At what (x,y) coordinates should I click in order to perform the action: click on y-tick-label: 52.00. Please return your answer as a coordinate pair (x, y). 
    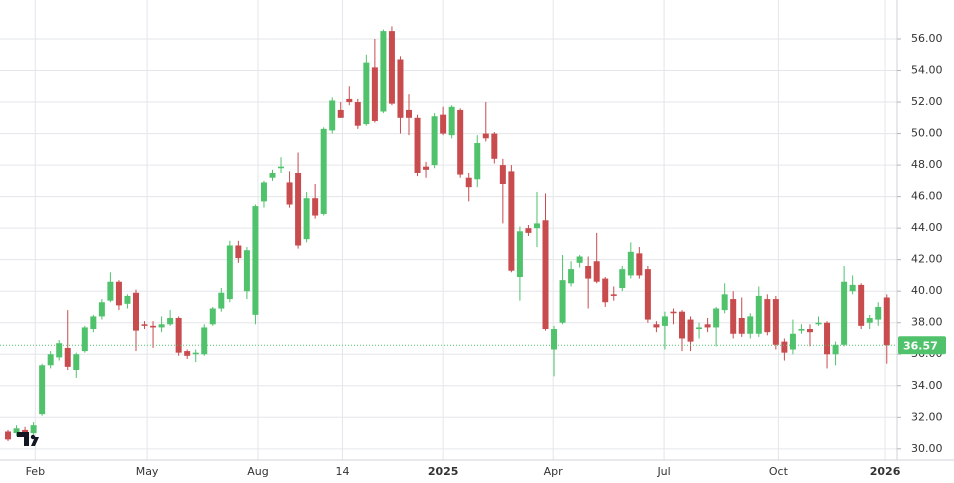
    Looking at the image, I should click on (927, 101).